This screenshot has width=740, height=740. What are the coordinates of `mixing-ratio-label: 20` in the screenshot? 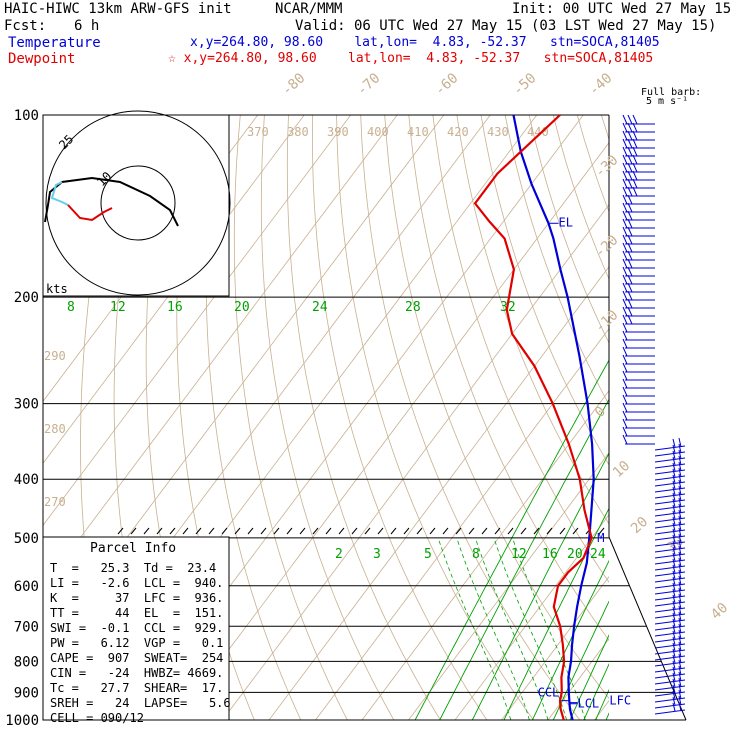 It's located at (242, 307).